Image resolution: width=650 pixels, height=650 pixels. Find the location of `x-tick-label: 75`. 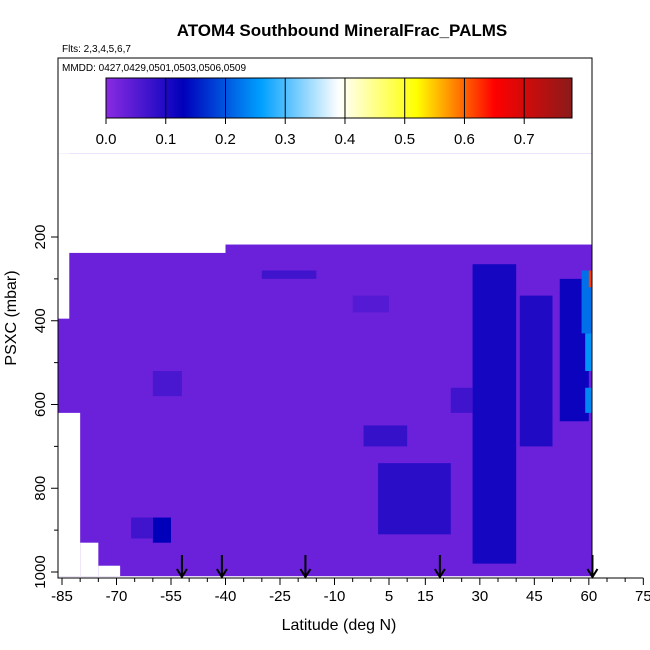

x-tick-label: 75 is located at coordinates (642, 596).